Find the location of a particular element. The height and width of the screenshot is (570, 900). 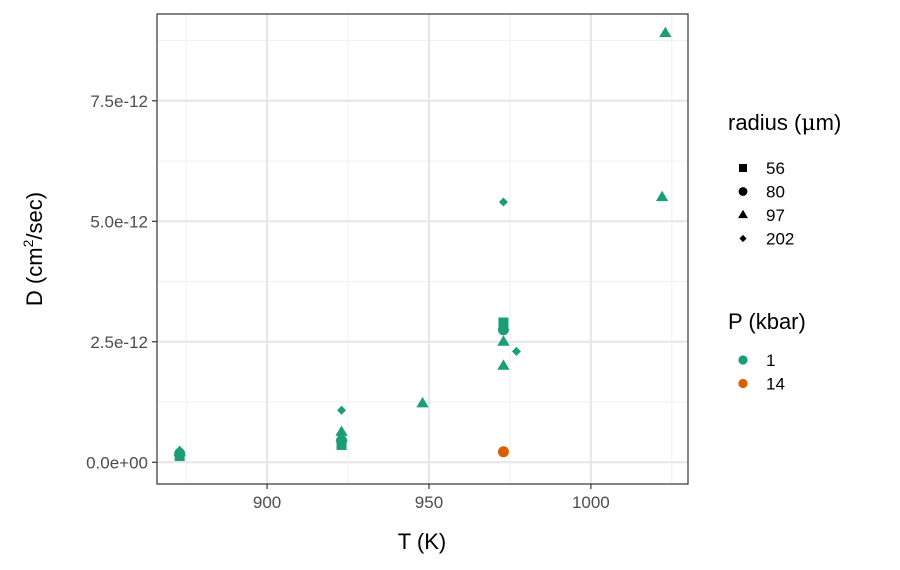

color-legend: P (kbar) 114 is located at coordinates (767, 351).